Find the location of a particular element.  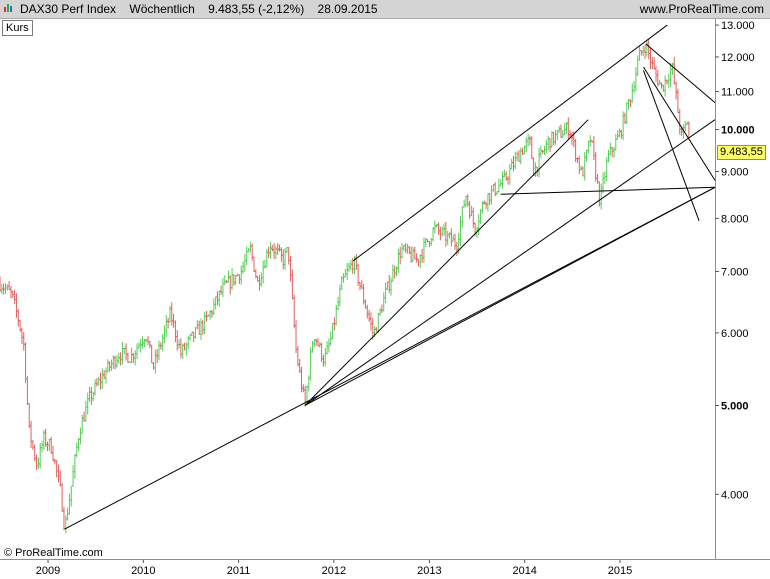

x-tick-label: 2011 is located at coordinates (239, 571).